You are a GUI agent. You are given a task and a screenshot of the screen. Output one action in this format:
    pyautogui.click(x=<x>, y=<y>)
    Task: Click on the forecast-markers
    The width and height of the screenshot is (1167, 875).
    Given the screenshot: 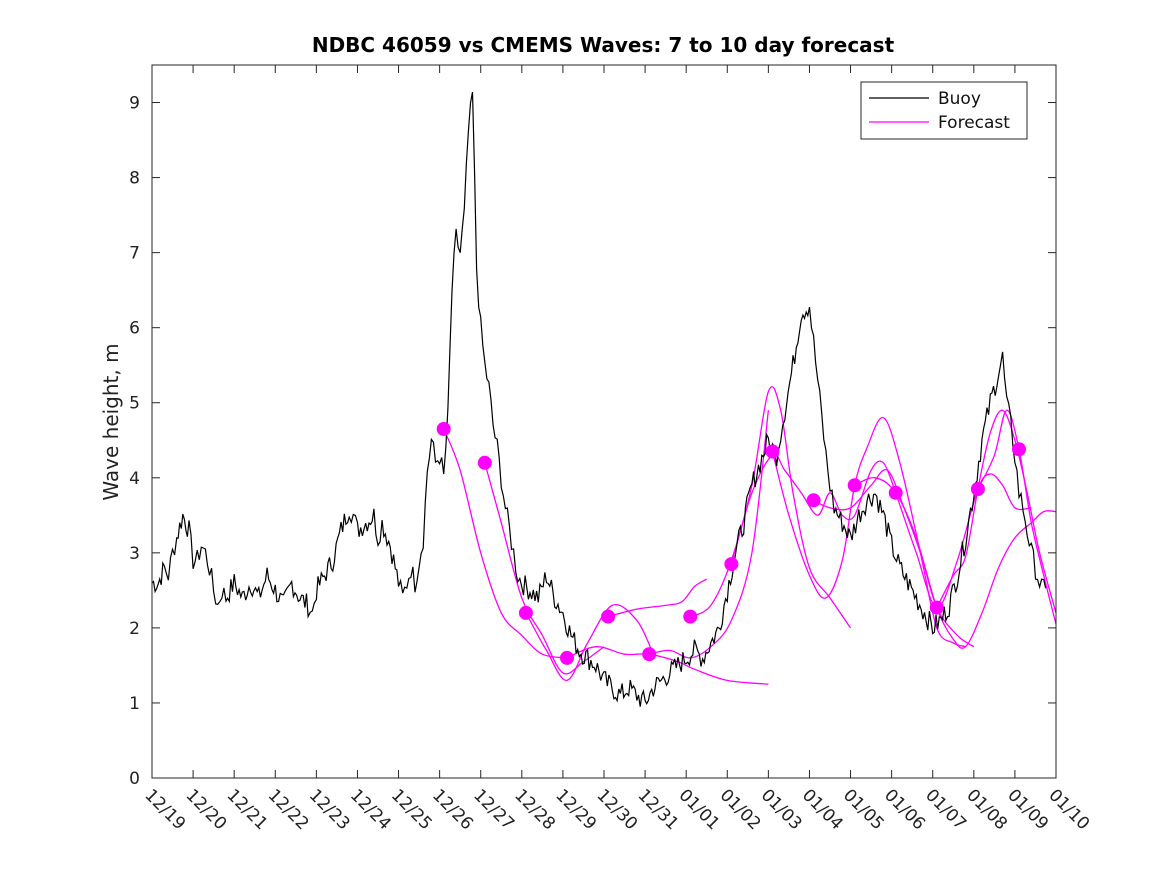 What is the action you would take?
    pyautogui.click(x=731, y=543)
    